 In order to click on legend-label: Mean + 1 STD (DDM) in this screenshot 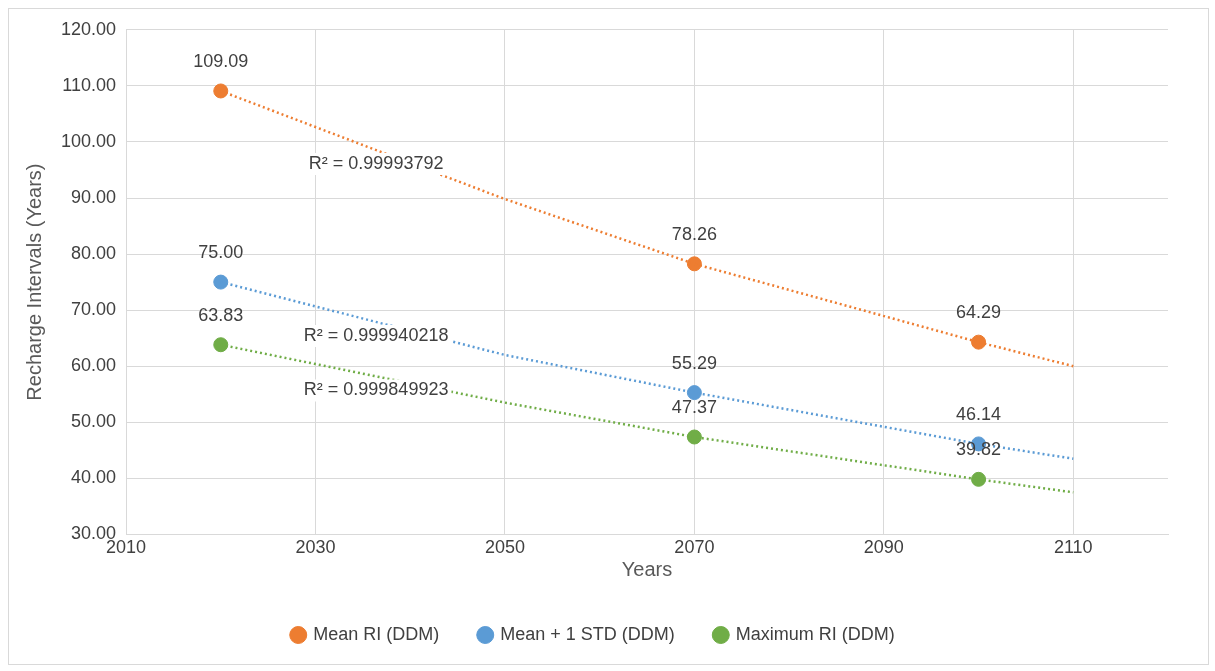, I will do `click(587, 633)`.